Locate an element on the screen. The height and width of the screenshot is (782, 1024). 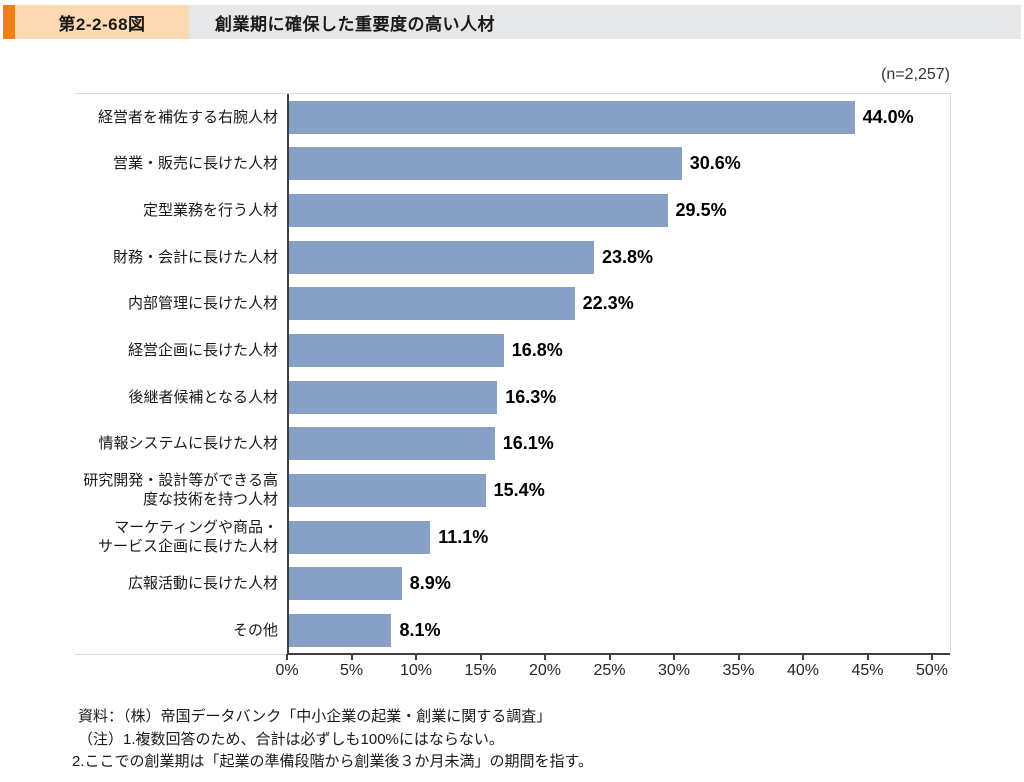
bar-row: 後継者候補となる人材 16.3% is located at coordinates (512, 397).